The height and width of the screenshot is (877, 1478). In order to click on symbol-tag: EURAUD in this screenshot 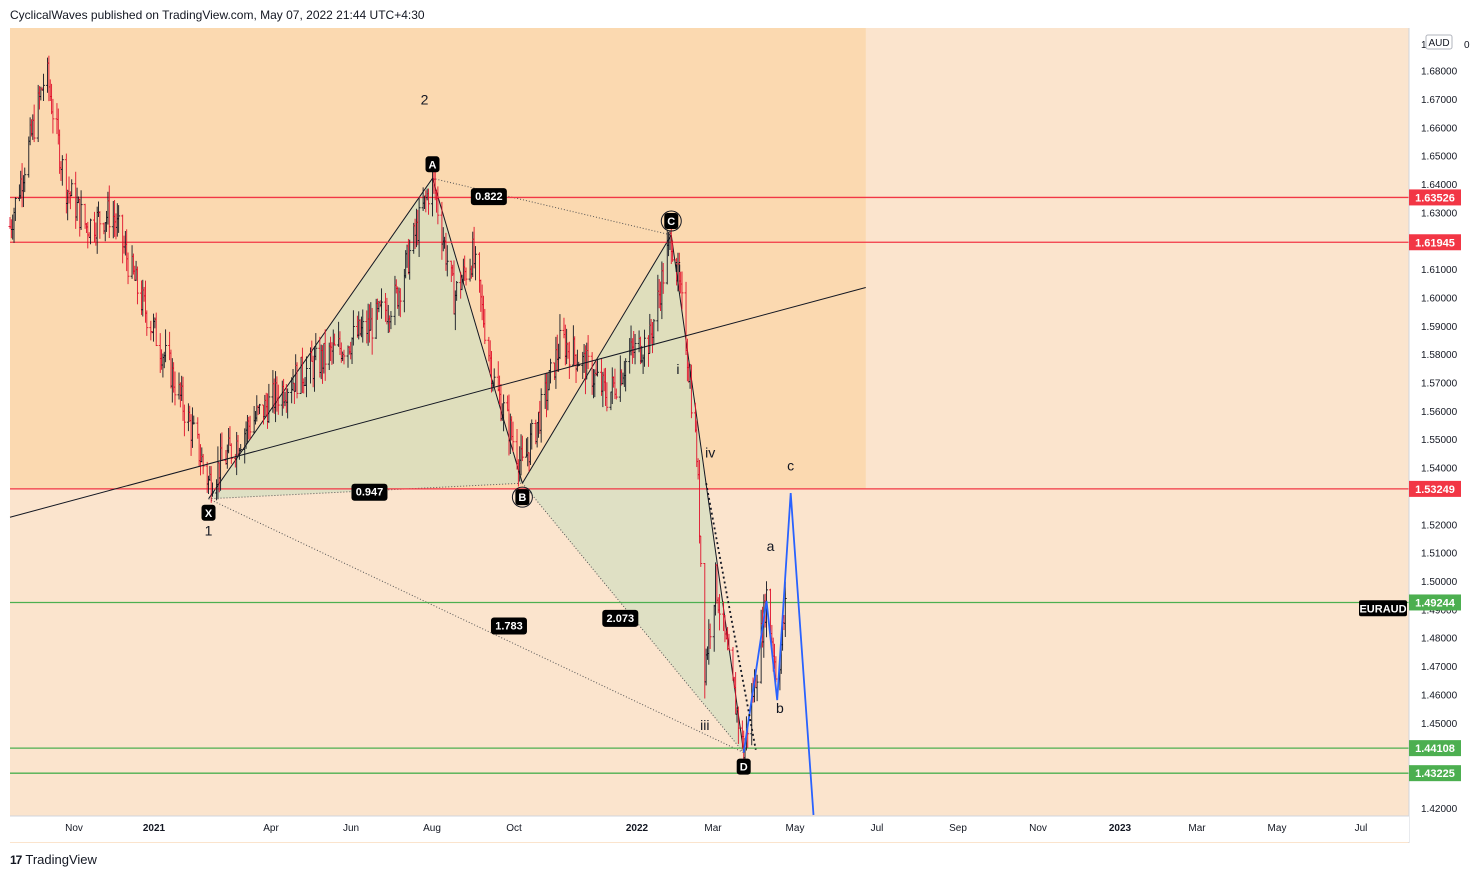, I will do `click(1383, 608)`.